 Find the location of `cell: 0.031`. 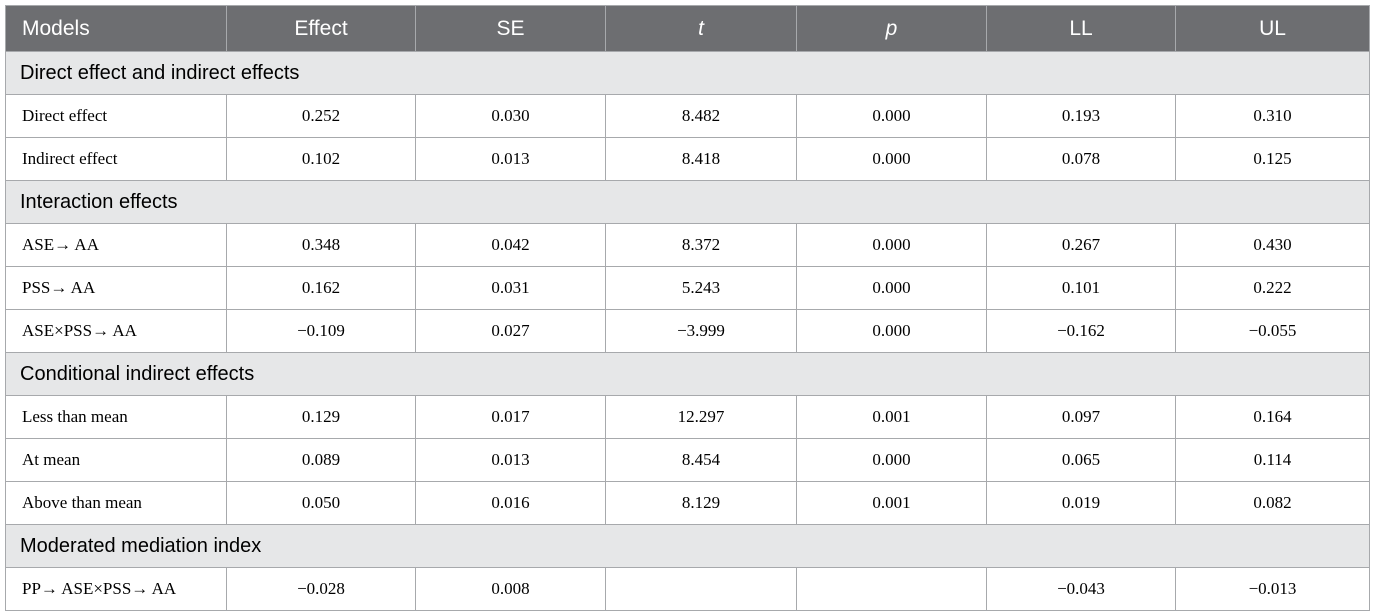

cell: 0.031 is located at coordinates (510, 288).